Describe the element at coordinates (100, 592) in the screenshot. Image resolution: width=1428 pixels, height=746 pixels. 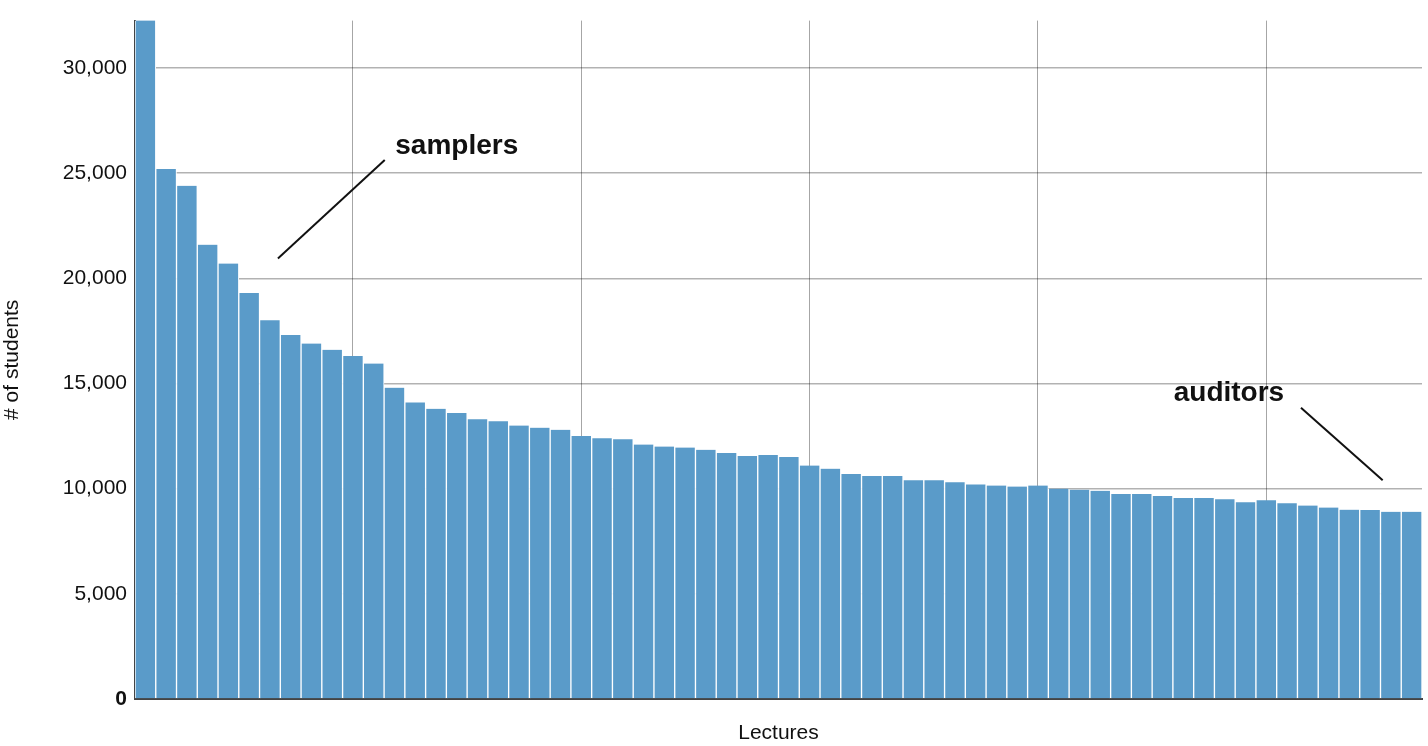
I see `y-tick-label: 5,000` at that location.